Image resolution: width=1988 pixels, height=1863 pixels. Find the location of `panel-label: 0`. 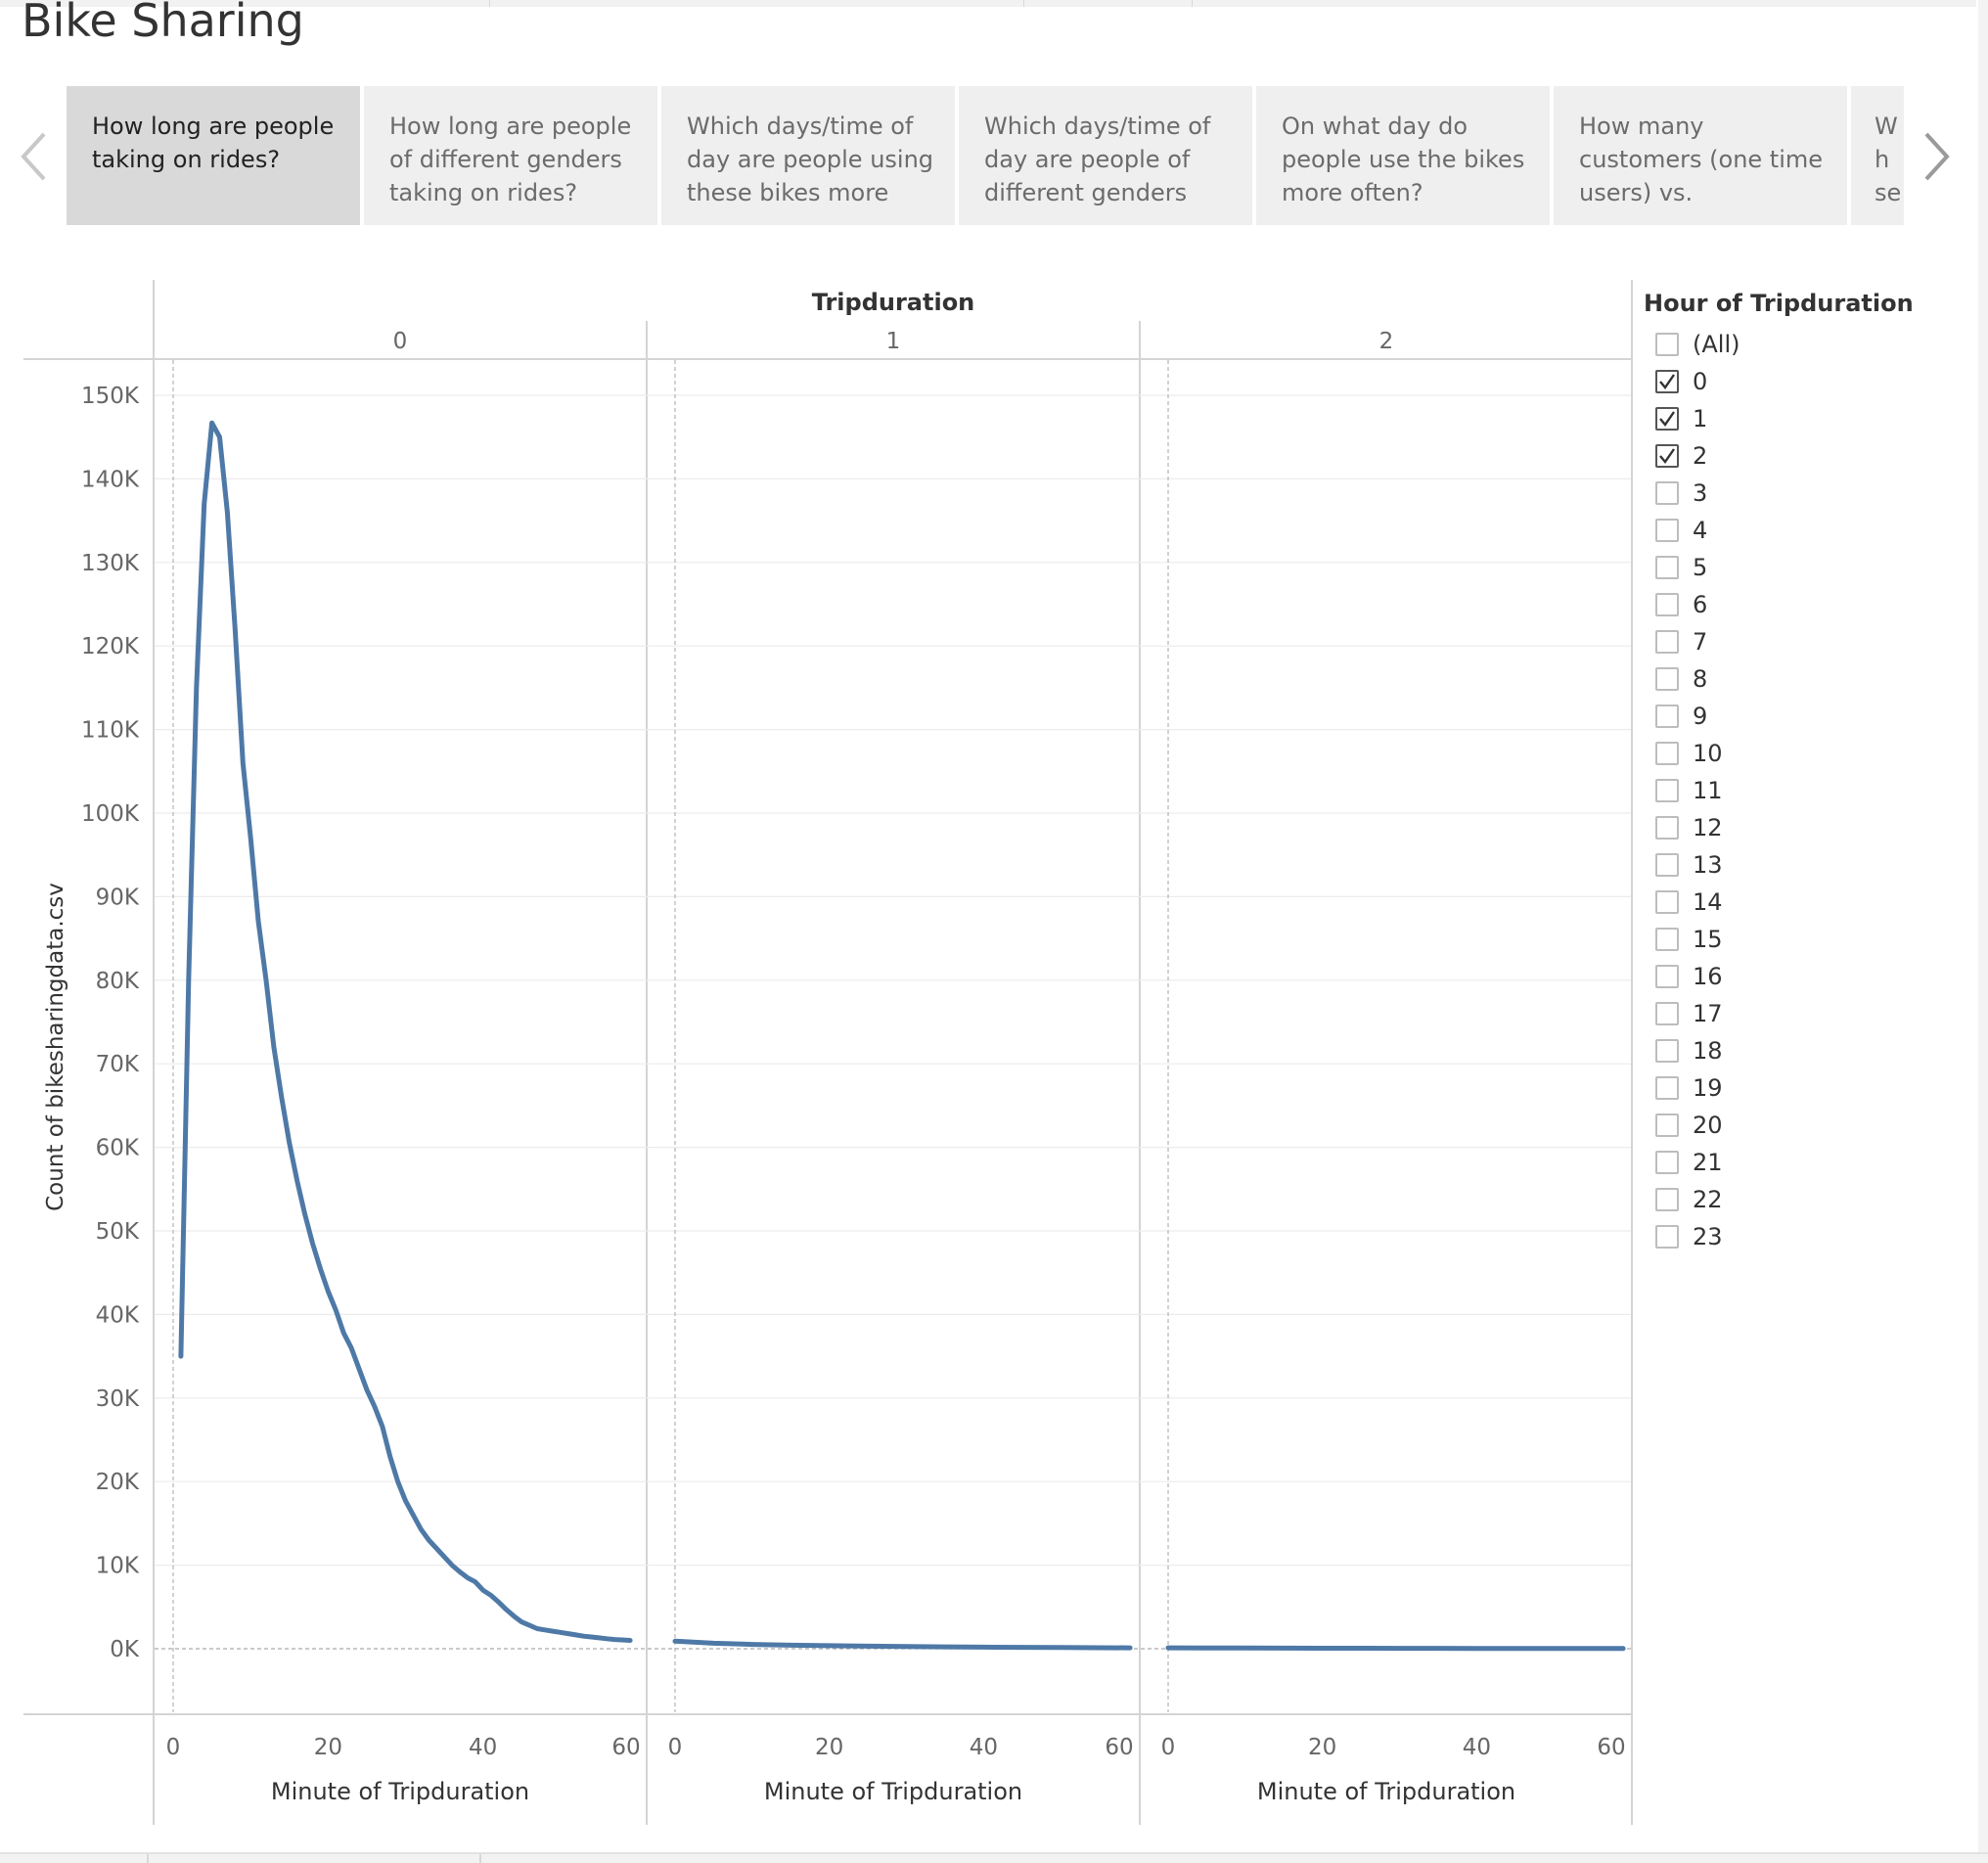

panel-label: 0 is located at coordinates (400, 341).